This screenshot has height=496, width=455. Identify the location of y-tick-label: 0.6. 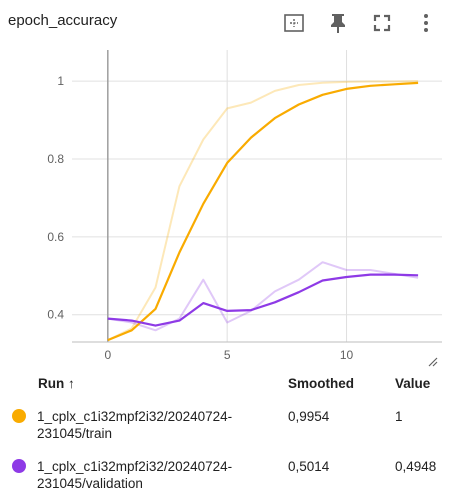
(55, 237).